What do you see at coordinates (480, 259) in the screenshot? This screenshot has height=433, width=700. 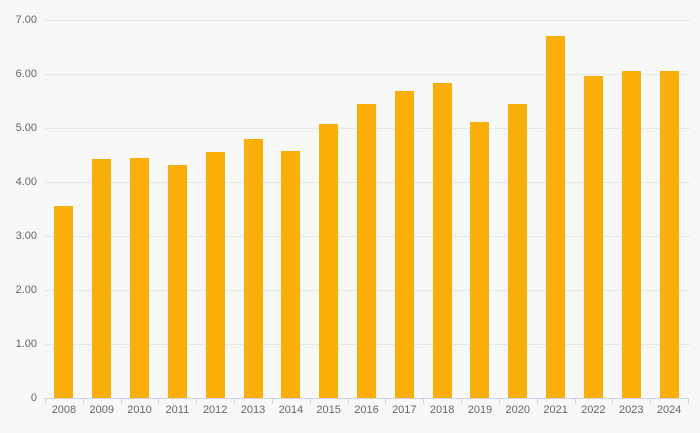 I see `bar-2019` at bounding box center [480, 259].